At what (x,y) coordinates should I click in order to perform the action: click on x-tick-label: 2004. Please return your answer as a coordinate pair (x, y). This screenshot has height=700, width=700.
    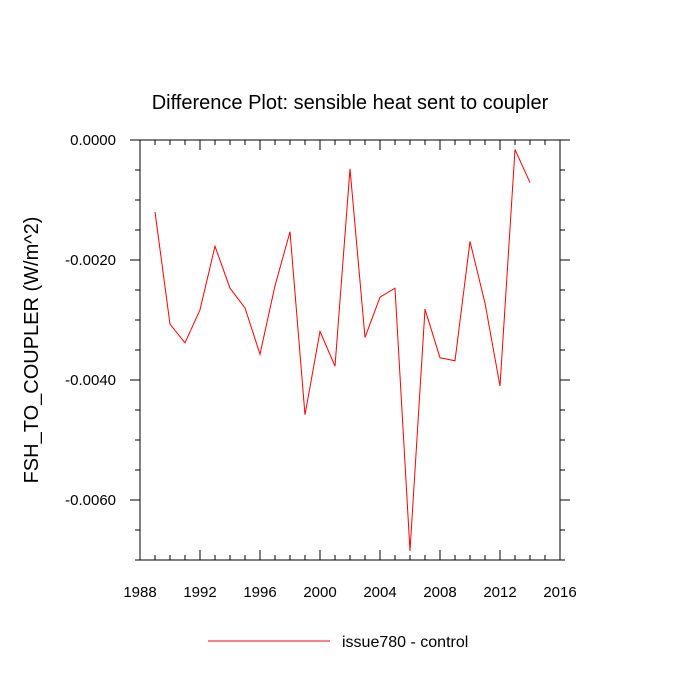
    Looking at the image, I should click on (379, 592).